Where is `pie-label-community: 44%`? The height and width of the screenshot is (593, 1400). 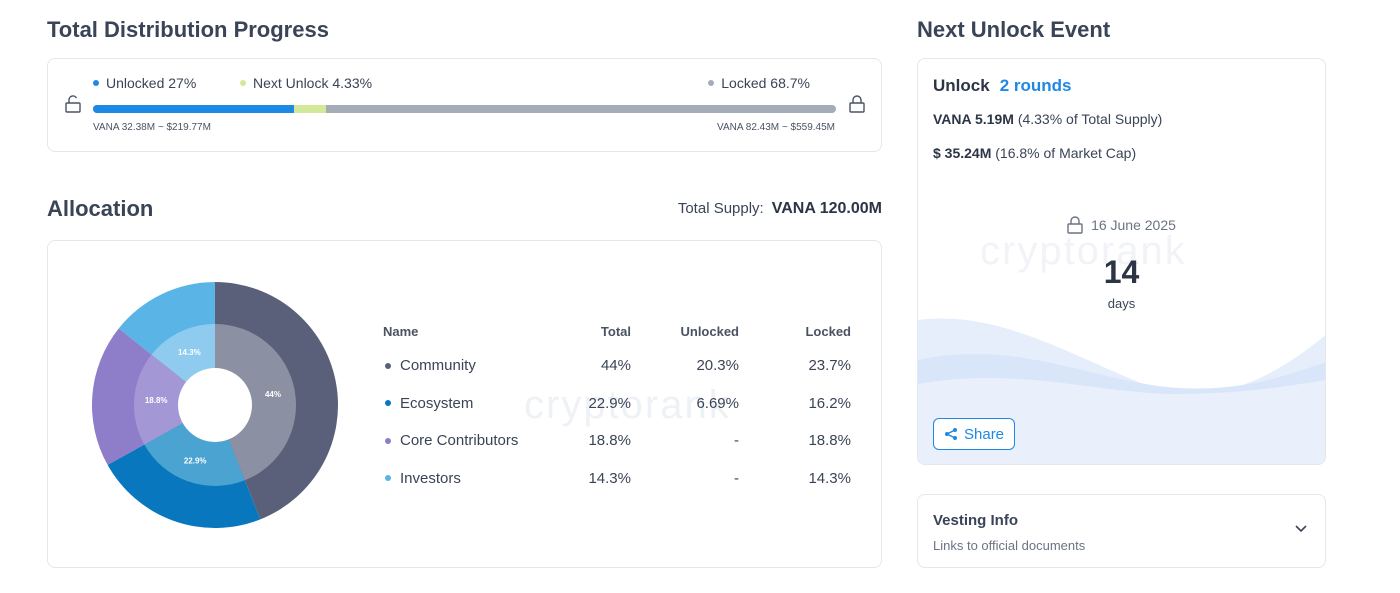
pie-label-community: 44% is located at coordinates (273, 394).